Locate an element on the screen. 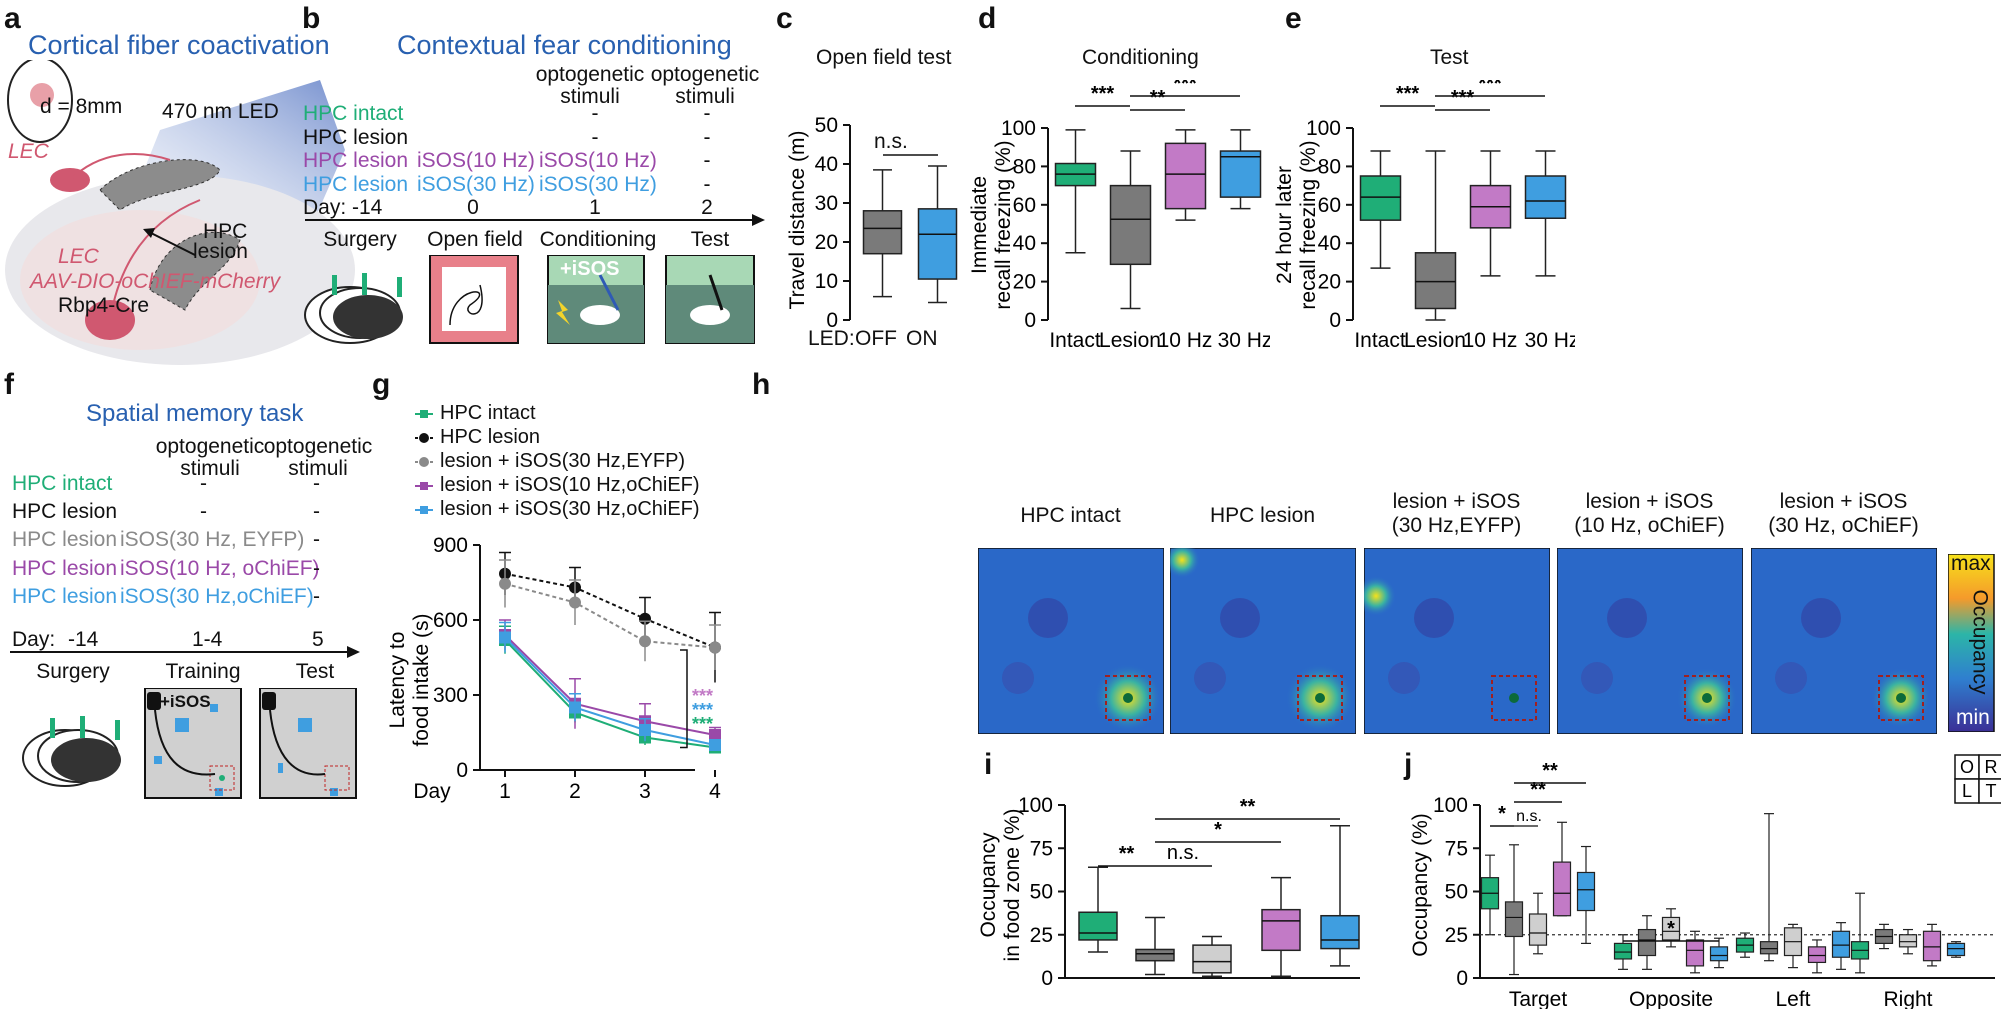 The width and height of the screenshot is (2001, 1009). panel-a-lec2: LEC is located at coordinates (78, 256).